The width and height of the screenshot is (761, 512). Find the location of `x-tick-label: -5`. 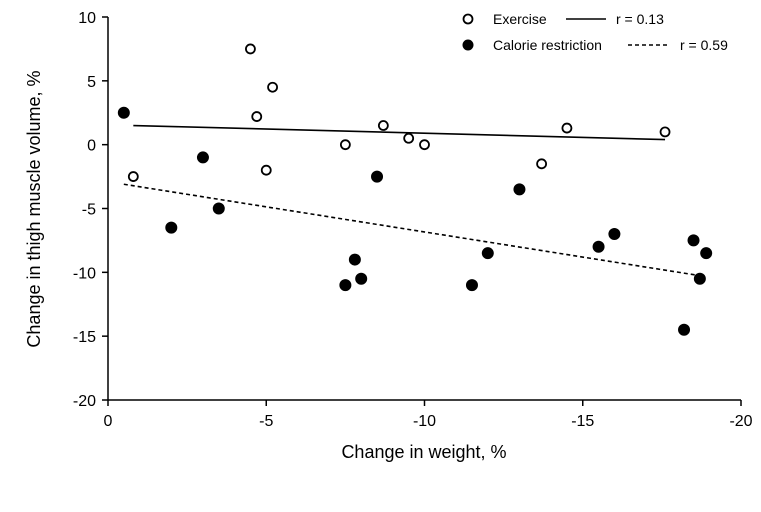

x-tick-label: -5 is located at coordinates (266, 421).